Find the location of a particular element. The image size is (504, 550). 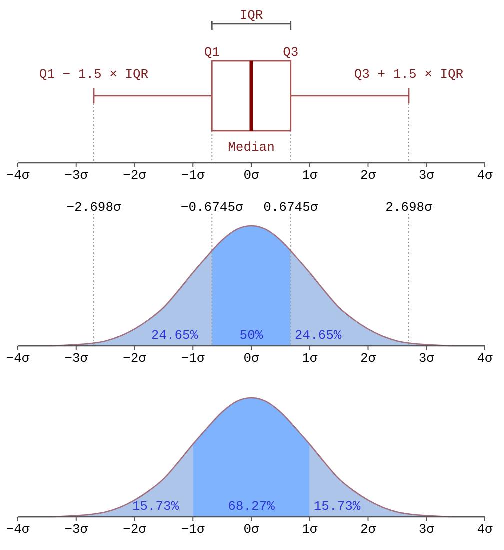

ref-line-label: 0.6745σ is located at coordinates (291, 207).